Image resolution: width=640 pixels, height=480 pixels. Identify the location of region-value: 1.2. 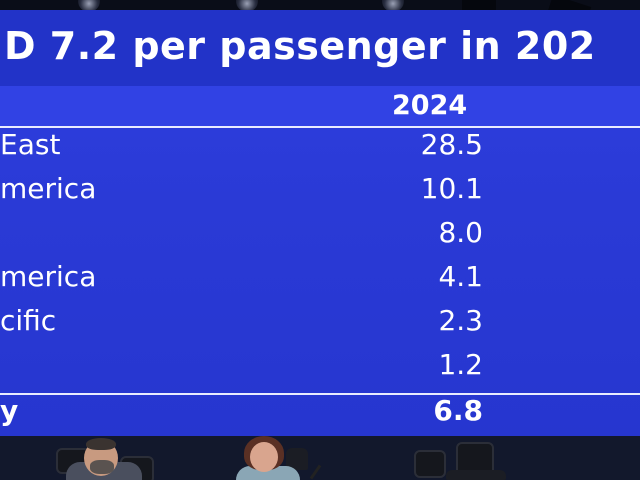
(460, 364).